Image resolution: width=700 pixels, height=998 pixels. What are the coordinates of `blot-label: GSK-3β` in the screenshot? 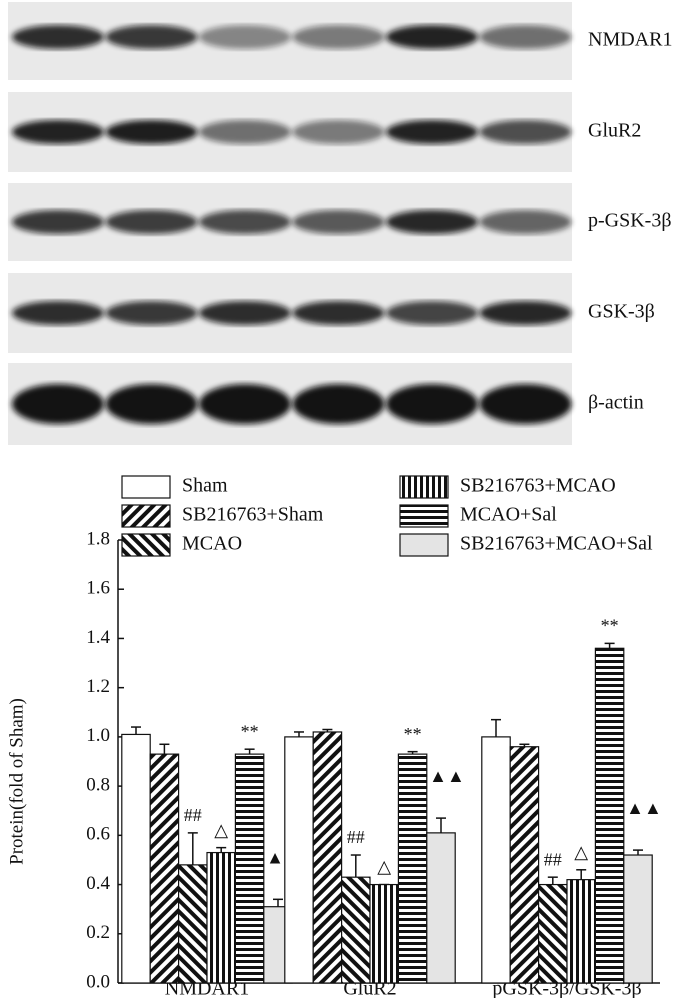 It's located at (621, 312).